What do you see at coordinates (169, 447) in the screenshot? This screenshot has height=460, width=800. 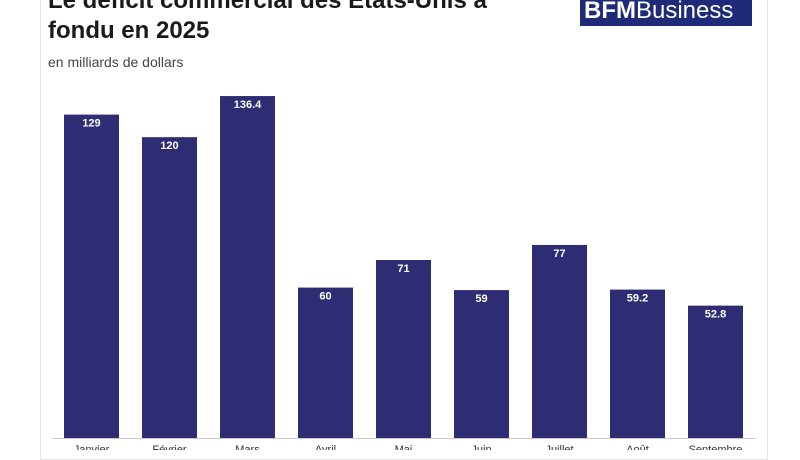 I see `x-tick-label: Février` at bounding box center [169, 447].